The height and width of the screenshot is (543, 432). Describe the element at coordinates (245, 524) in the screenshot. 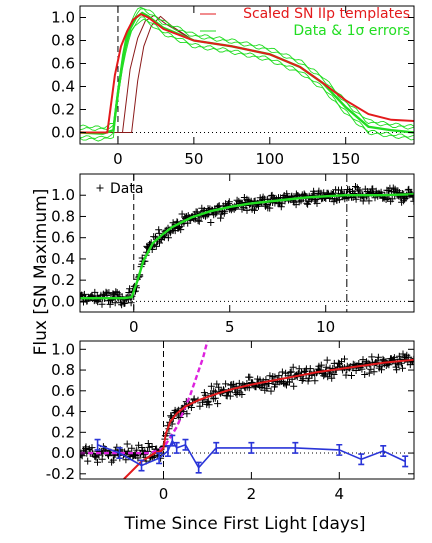

I see `figure-xlabel: Time Since First Light [days]` at that location.